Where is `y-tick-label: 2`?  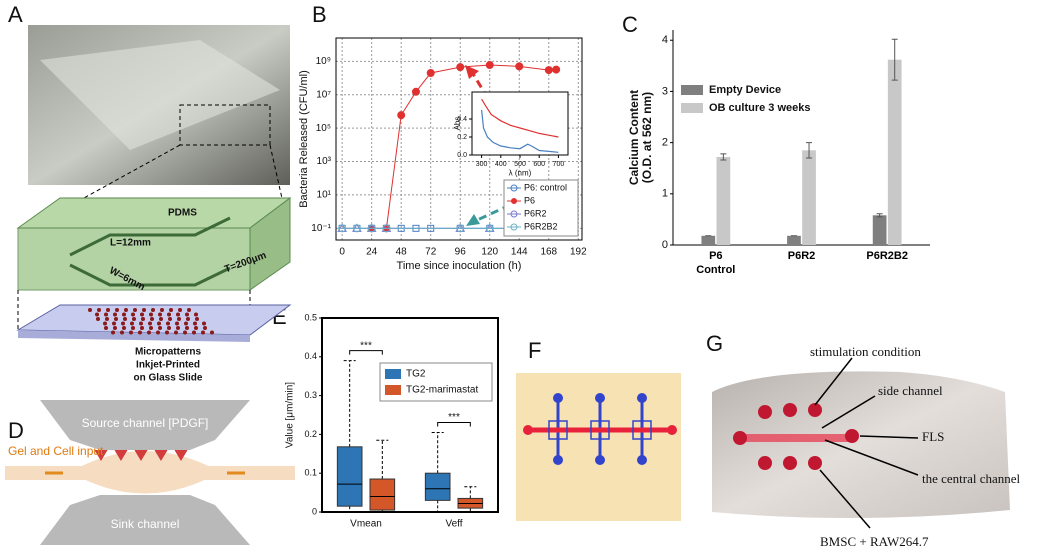 y-tick-label: 2 is located at coordinates (665, 143).